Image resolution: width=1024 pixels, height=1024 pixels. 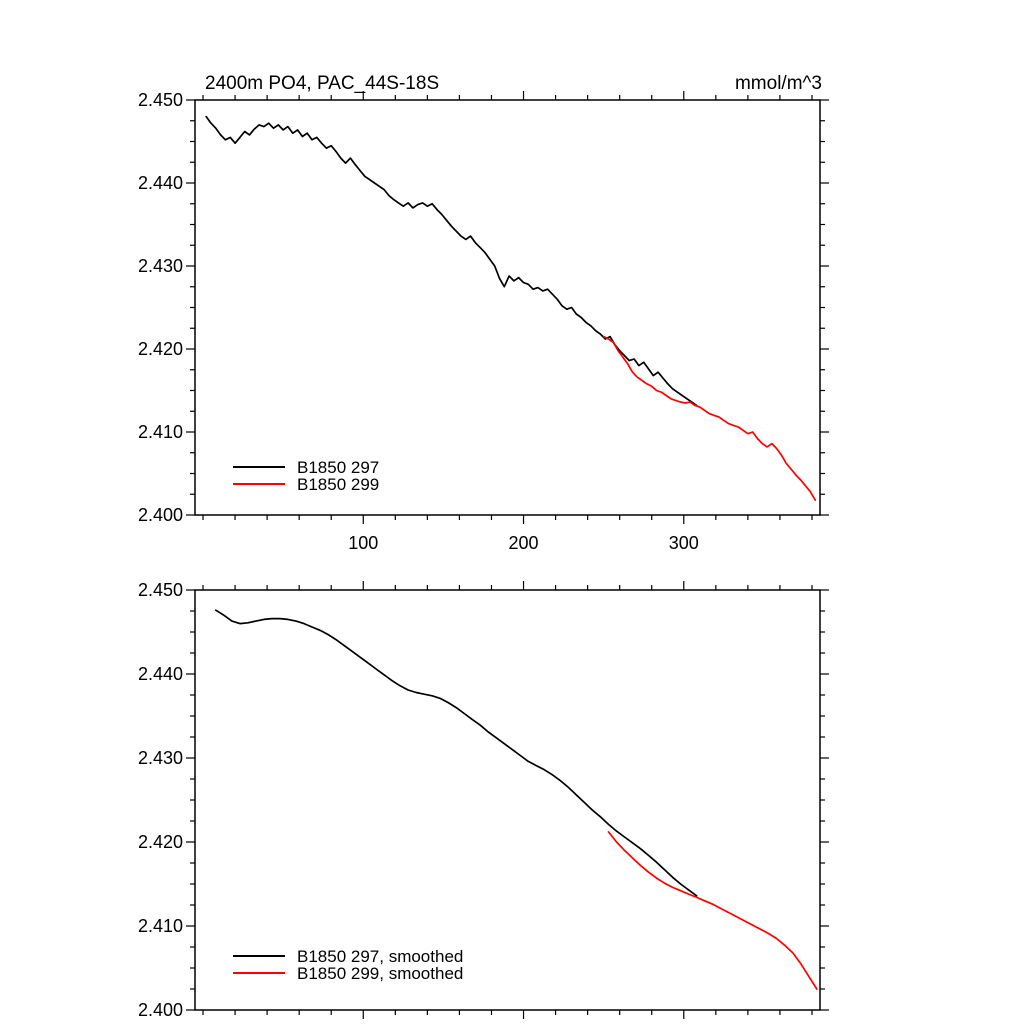 I want to click on legend-label-1: B1850 299, smoothed, so click(x=380, y=973).